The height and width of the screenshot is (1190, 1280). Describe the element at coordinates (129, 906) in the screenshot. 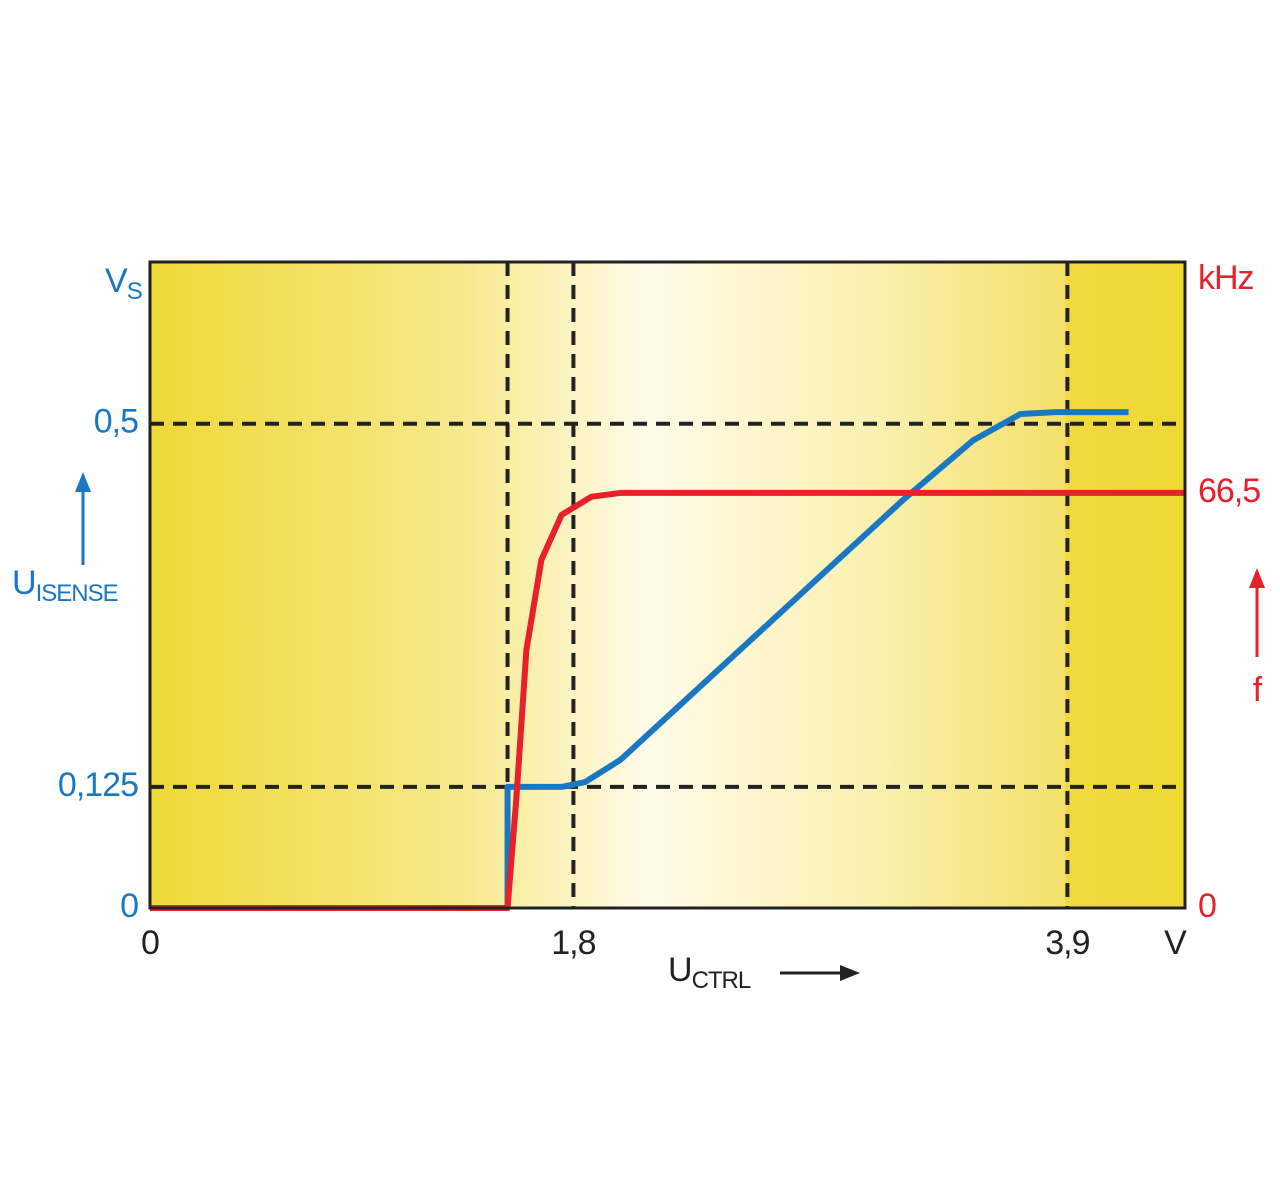

I see `y-tick-label: 0` at that location.